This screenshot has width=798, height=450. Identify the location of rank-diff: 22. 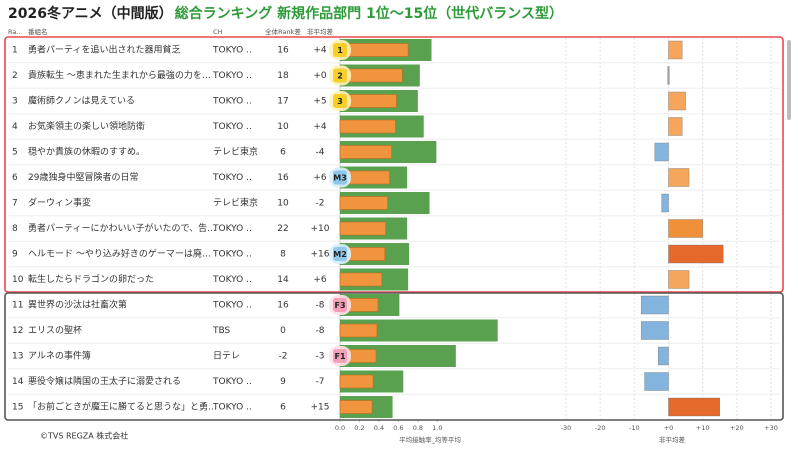
(282, 229).